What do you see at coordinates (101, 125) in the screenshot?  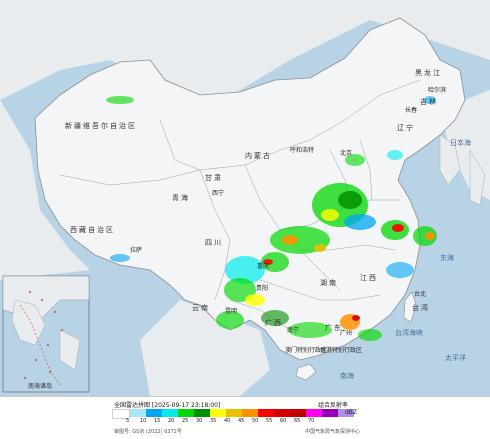 I see `region-label: 新疆维吾尔自治区` at bounding box center [101, 125].